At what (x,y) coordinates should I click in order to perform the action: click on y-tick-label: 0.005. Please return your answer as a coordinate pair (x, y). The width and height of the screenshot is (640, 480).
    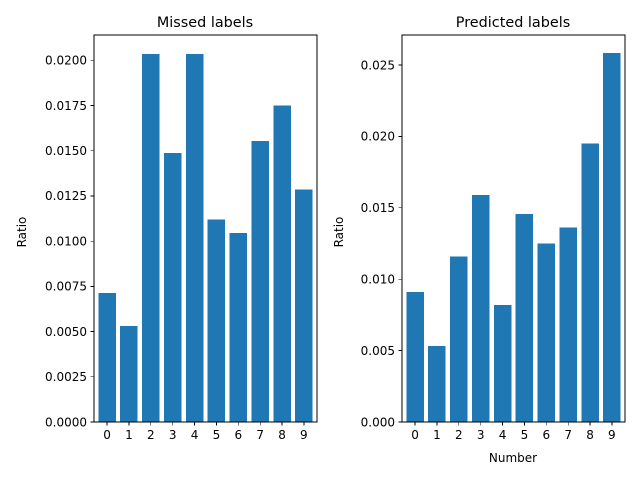
    Looking at the image, I should click on (378, 351).